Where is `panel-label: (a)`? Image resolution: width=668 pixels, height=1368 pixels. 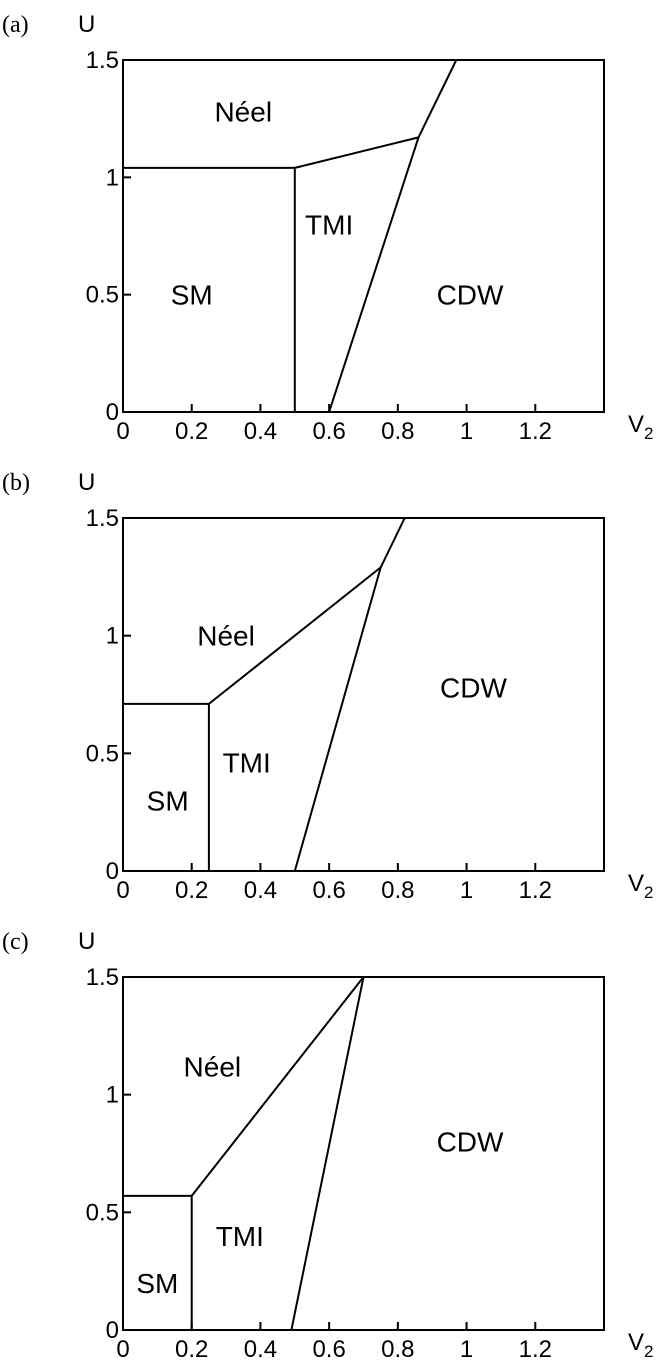
panel-label: (a) is located at coordinates (15, 25).